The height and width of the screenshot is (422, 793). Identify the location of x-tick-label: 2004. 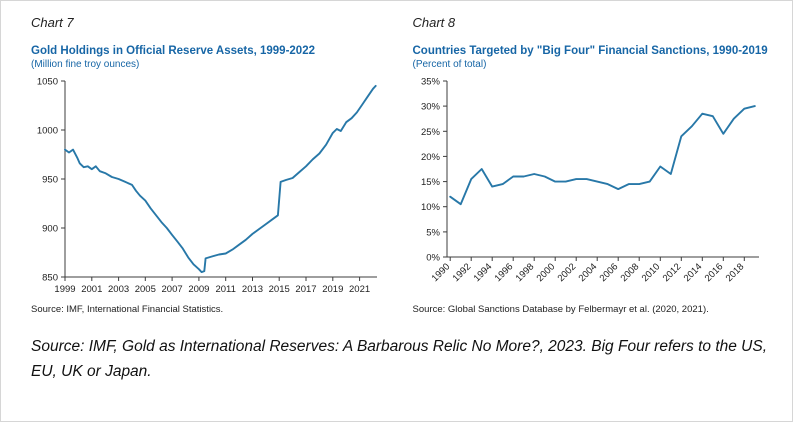
(587, 272).